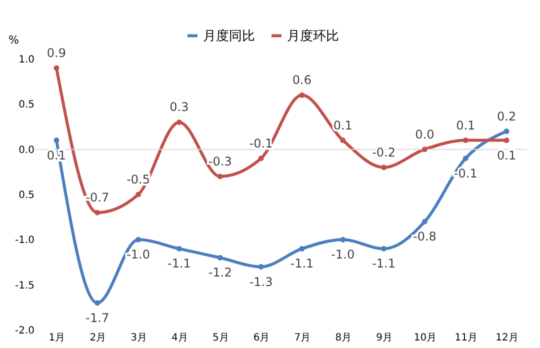 This screenshot has width=540, height=348. I want to click on x-tick-label: 7月, so click(302, 338).